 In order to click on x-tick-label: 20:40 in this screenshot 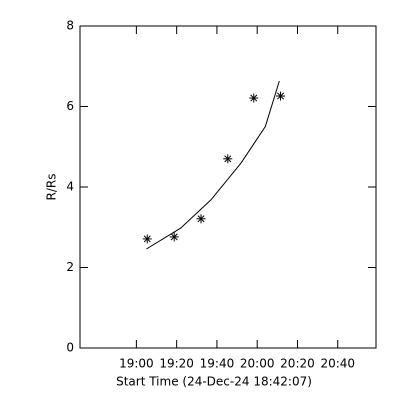, I will do `click(337, 364)`.